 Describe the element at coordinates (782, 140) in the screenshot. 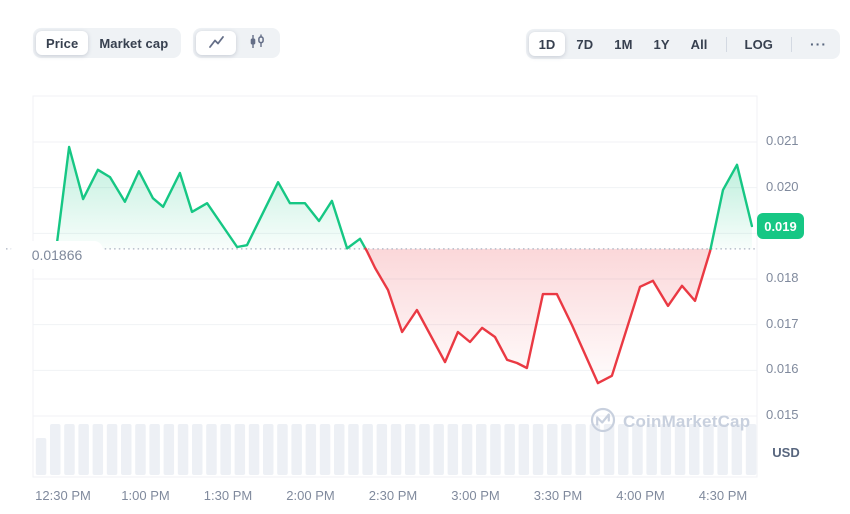

I see `y-axis-label: 0.021` at that location.